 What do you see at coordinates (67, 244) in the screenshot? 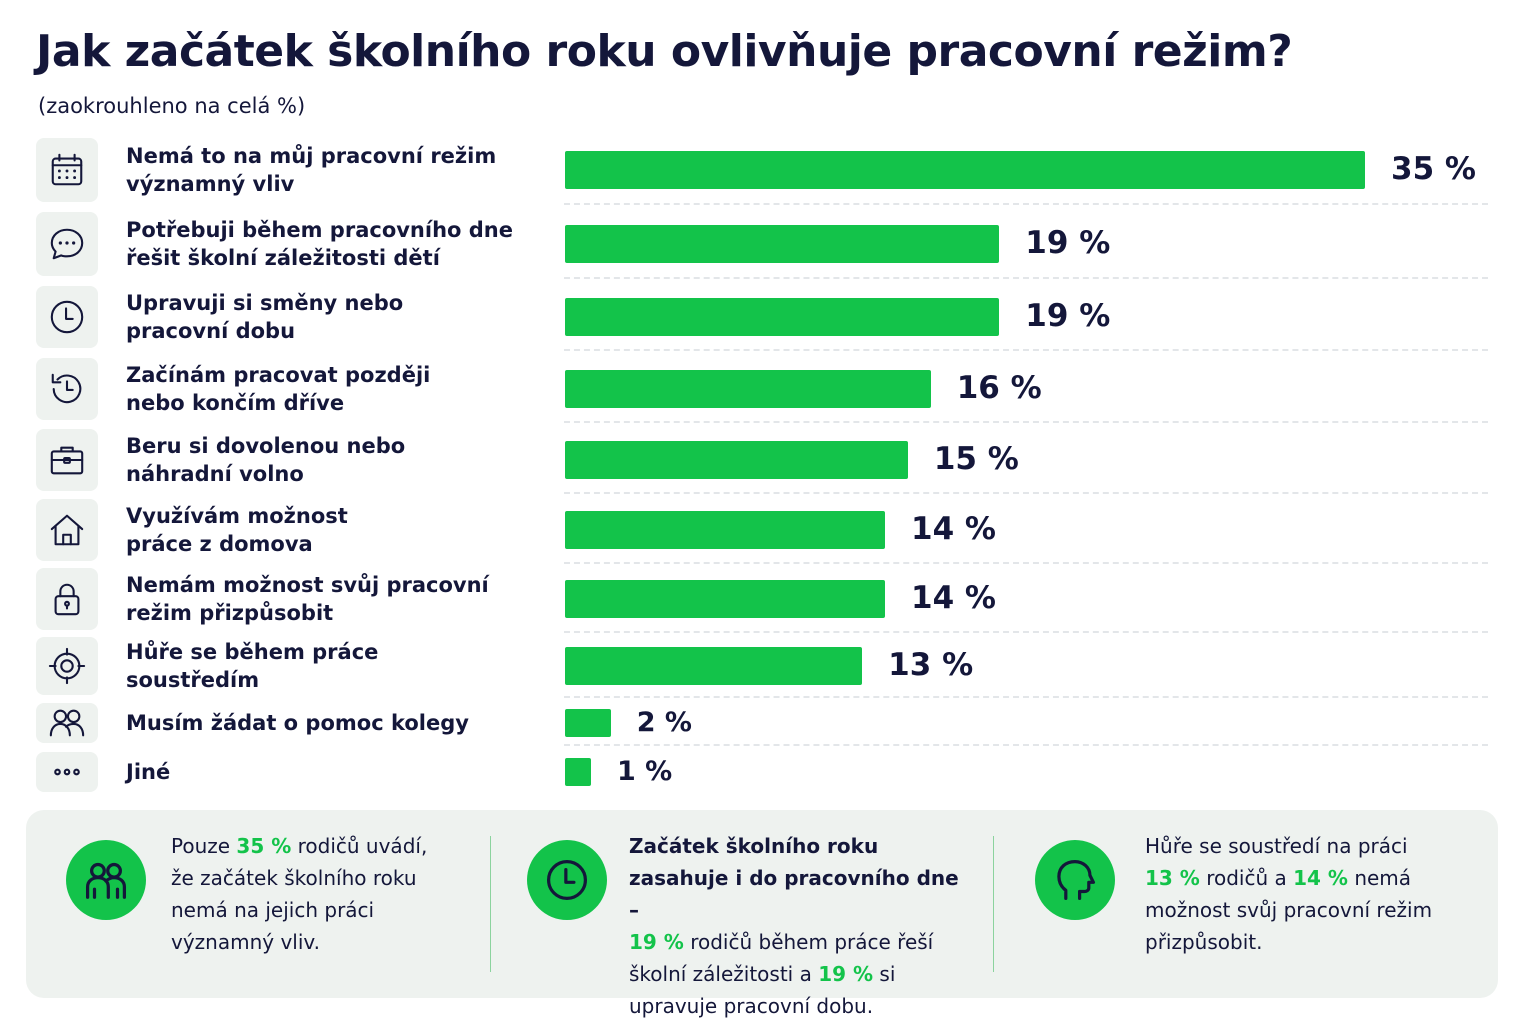
I see `chat-bubble-icon` at bounding box center [67, 244].